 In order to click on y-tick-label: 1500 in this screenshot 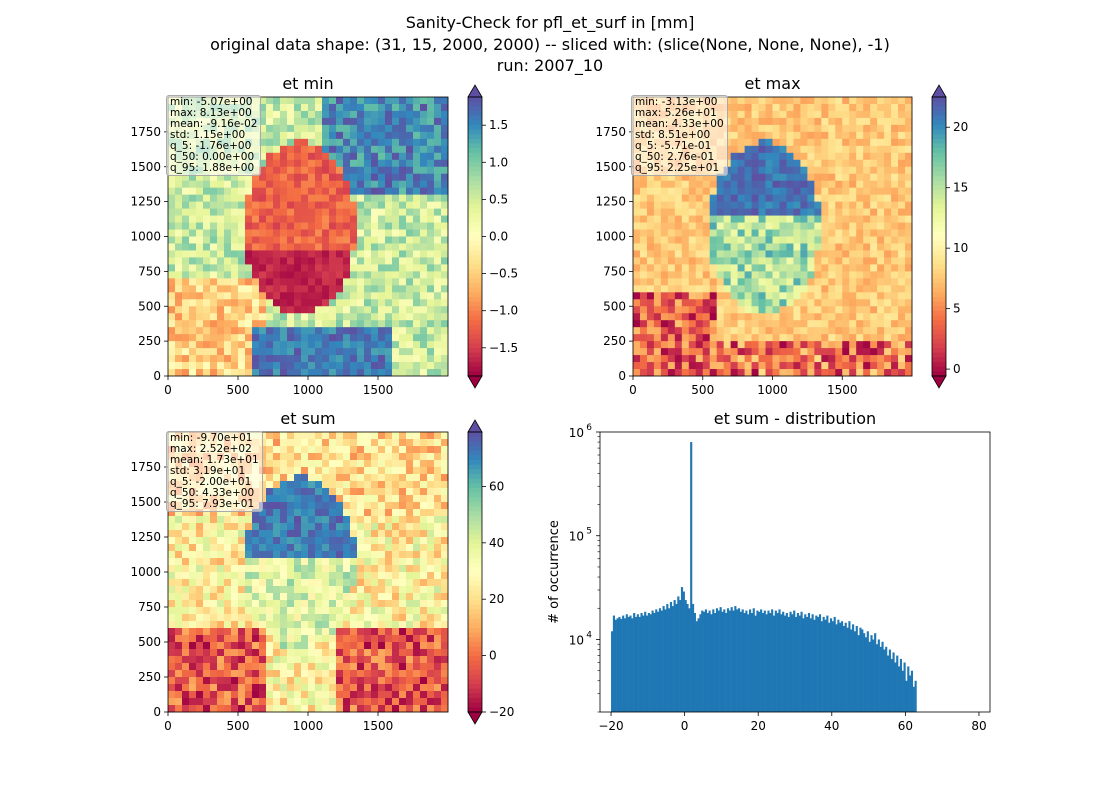, I will do `click(610, 167)`.